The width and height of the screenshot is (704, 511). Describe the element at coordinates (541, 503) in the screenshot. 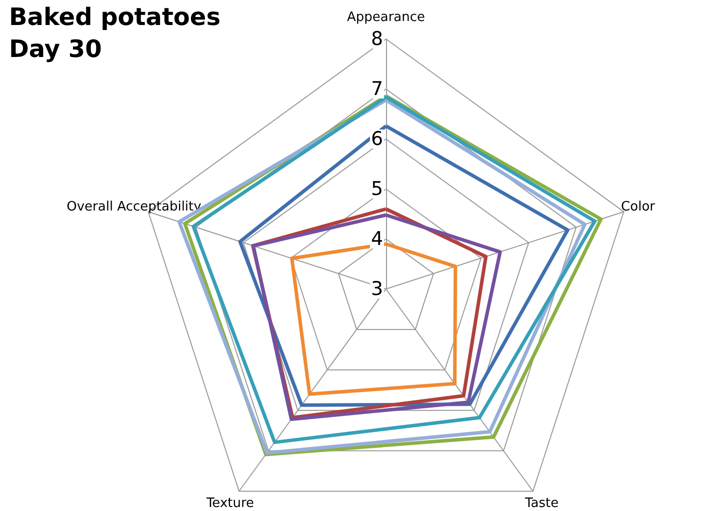

I see `spoke-label: Taste` at that location.